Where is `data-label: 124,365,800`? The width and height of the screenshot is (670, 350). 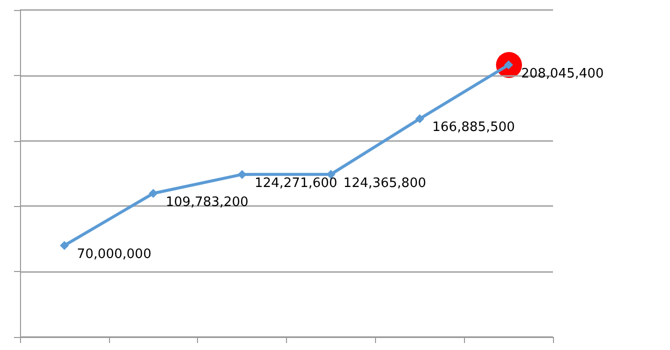 data-label: 124,365,800 is located at coordinates (384, 183).